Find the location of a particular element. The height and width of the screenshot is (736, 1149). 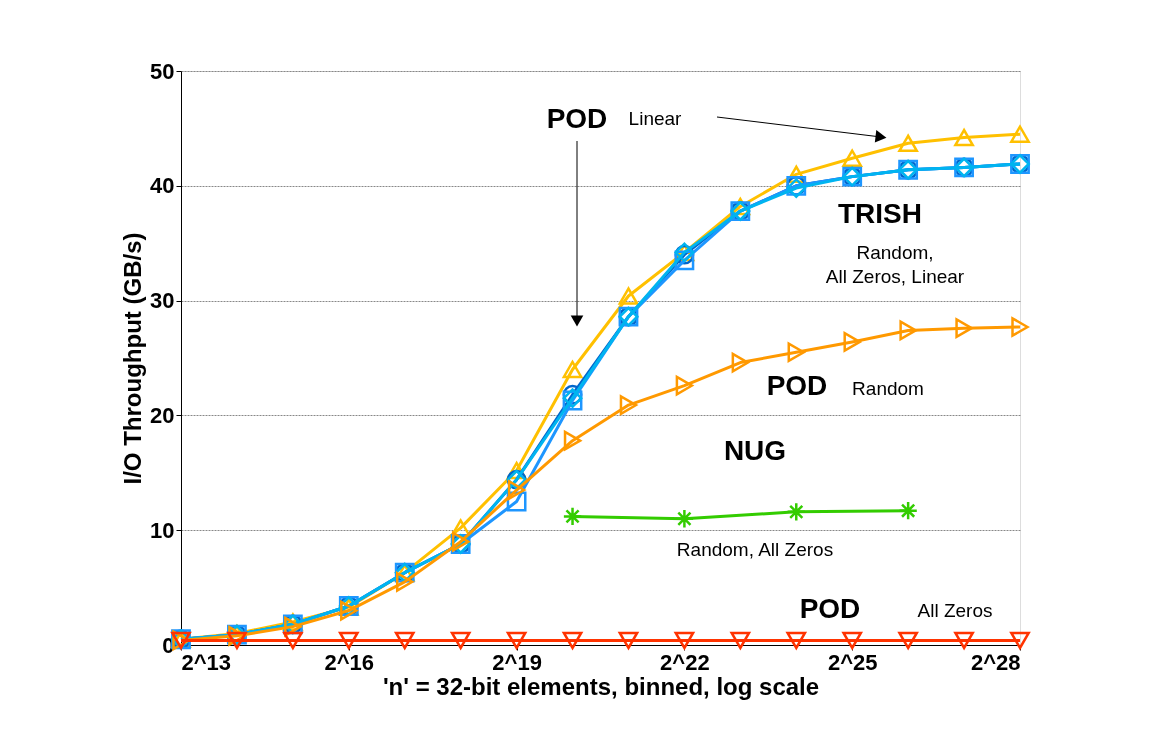

x-tick-label: 2^25 is located at coordinates (852, 662).